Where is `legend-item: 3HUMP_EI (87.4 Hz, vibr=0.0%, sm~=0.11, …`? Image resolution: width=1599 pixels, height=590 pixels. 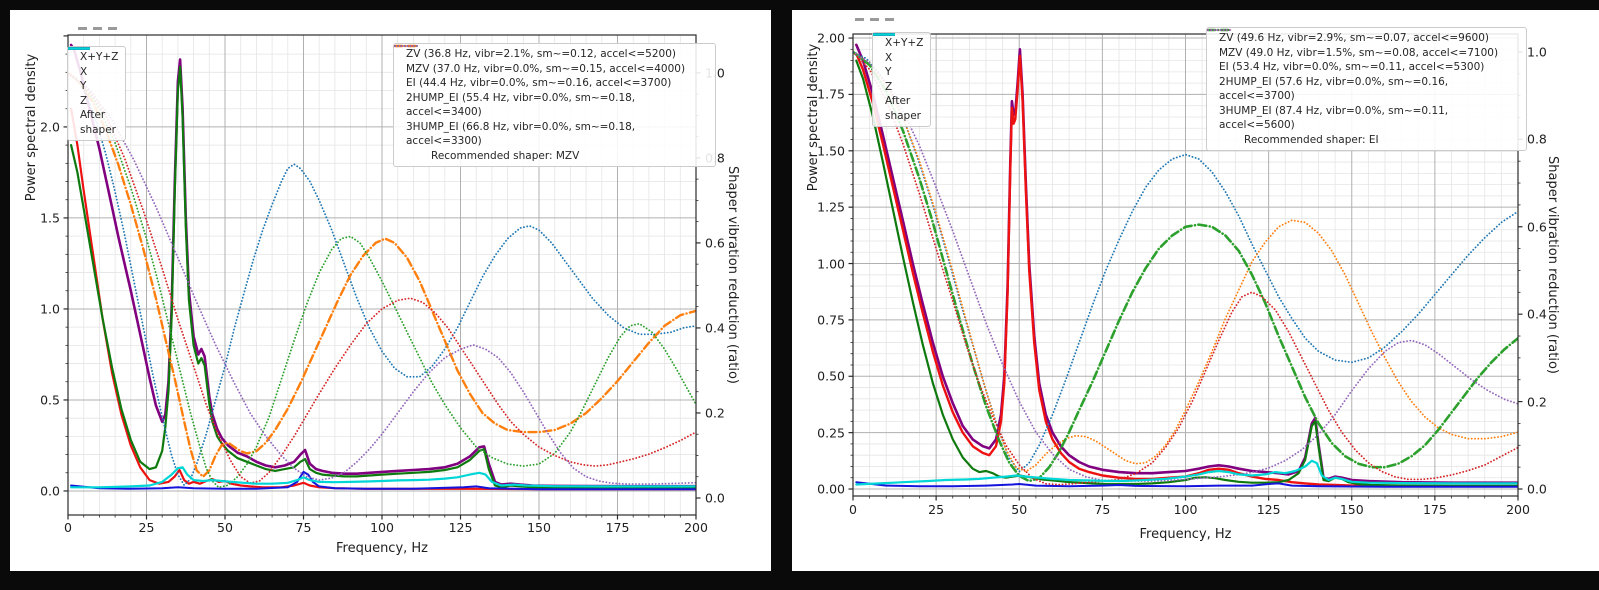
legend-item: 3HUMP_EI (87.4 Hz, vibr=0.0%, sm~=0.11, … is located at coordinates (1363, 81).